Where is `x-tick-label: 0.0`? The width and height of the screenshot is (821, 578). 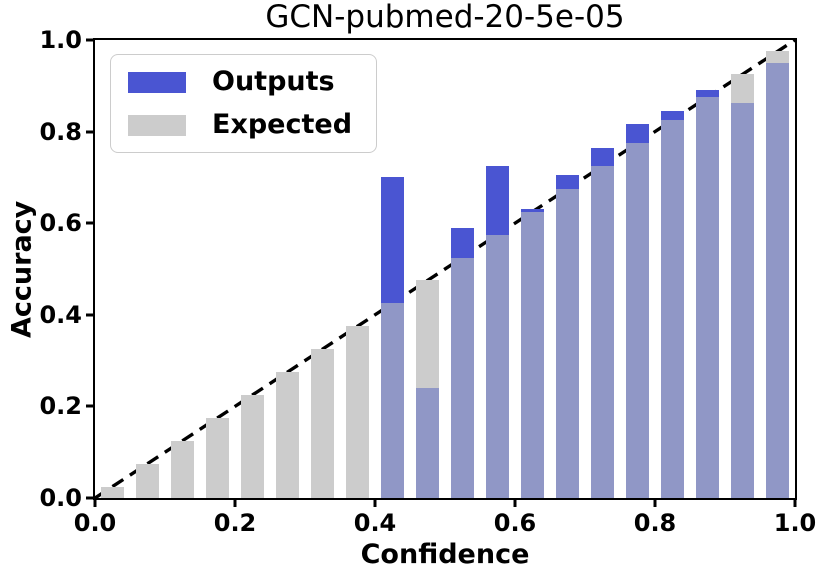
x-tick-label: 0.0 is located at coordinates (95, 523).